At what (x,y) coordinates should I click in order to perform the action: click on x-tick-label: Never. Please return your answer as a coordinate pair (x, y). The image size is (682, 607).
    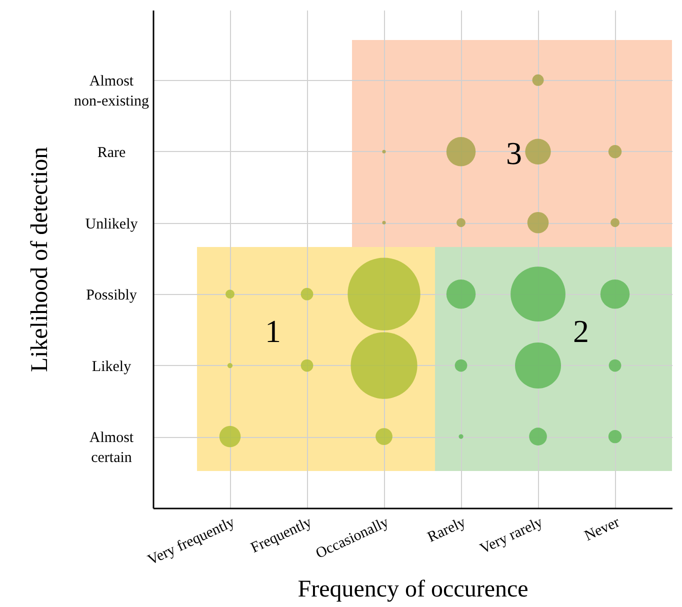
    Looking at the image, I should click on (602, 529).